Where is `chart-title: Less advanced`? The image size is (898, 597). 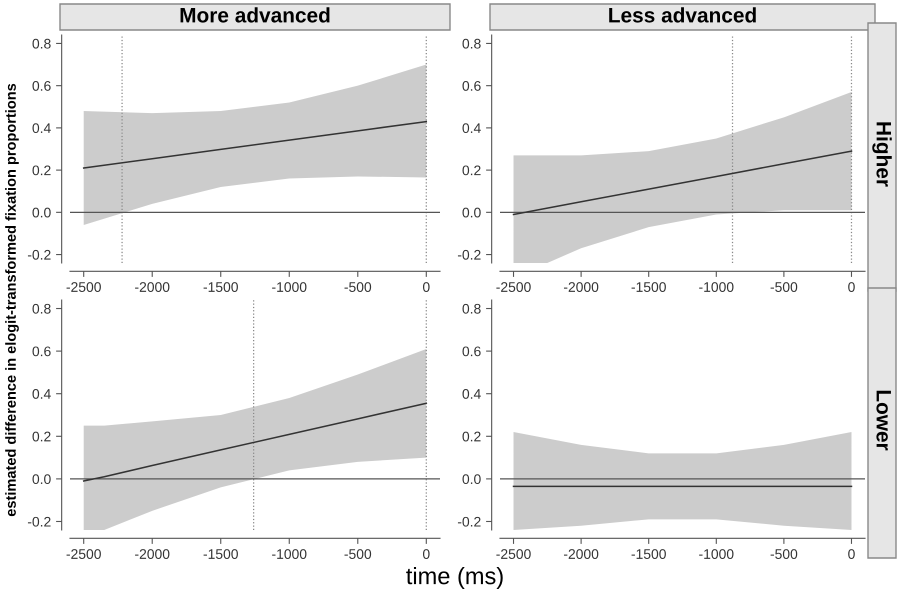 chart-title: Less advanced is located at coordinates (682, 15).